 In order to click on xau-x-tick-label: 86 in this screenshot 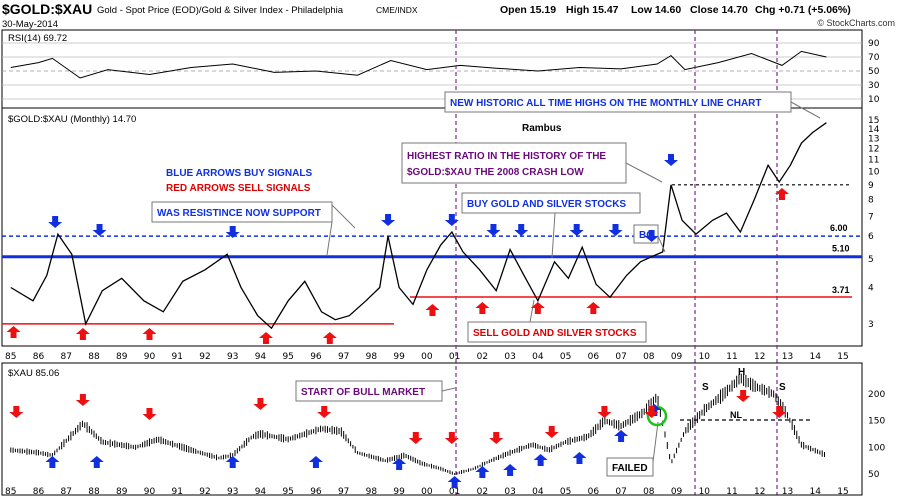, I will do `click(39, 492)`.